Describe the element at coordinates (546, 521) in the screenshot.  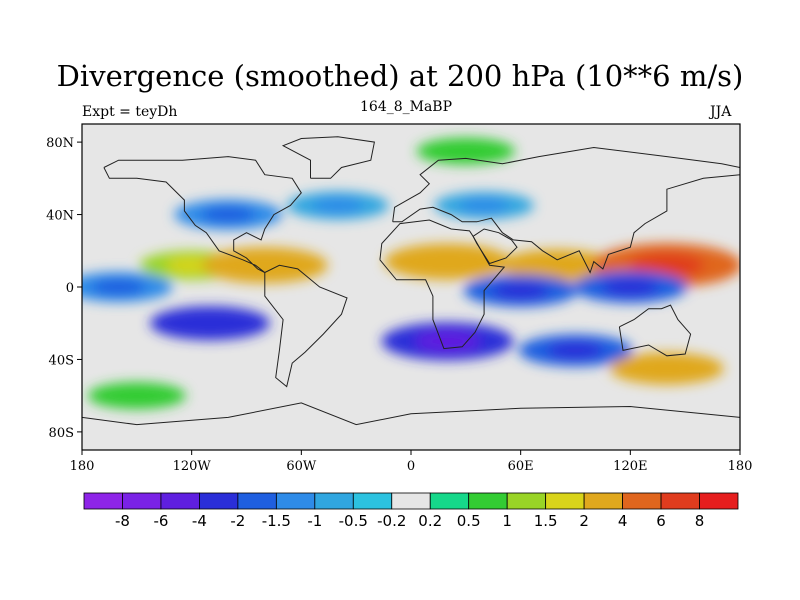
I see `colorbar-label-11: 1.5` at that location.